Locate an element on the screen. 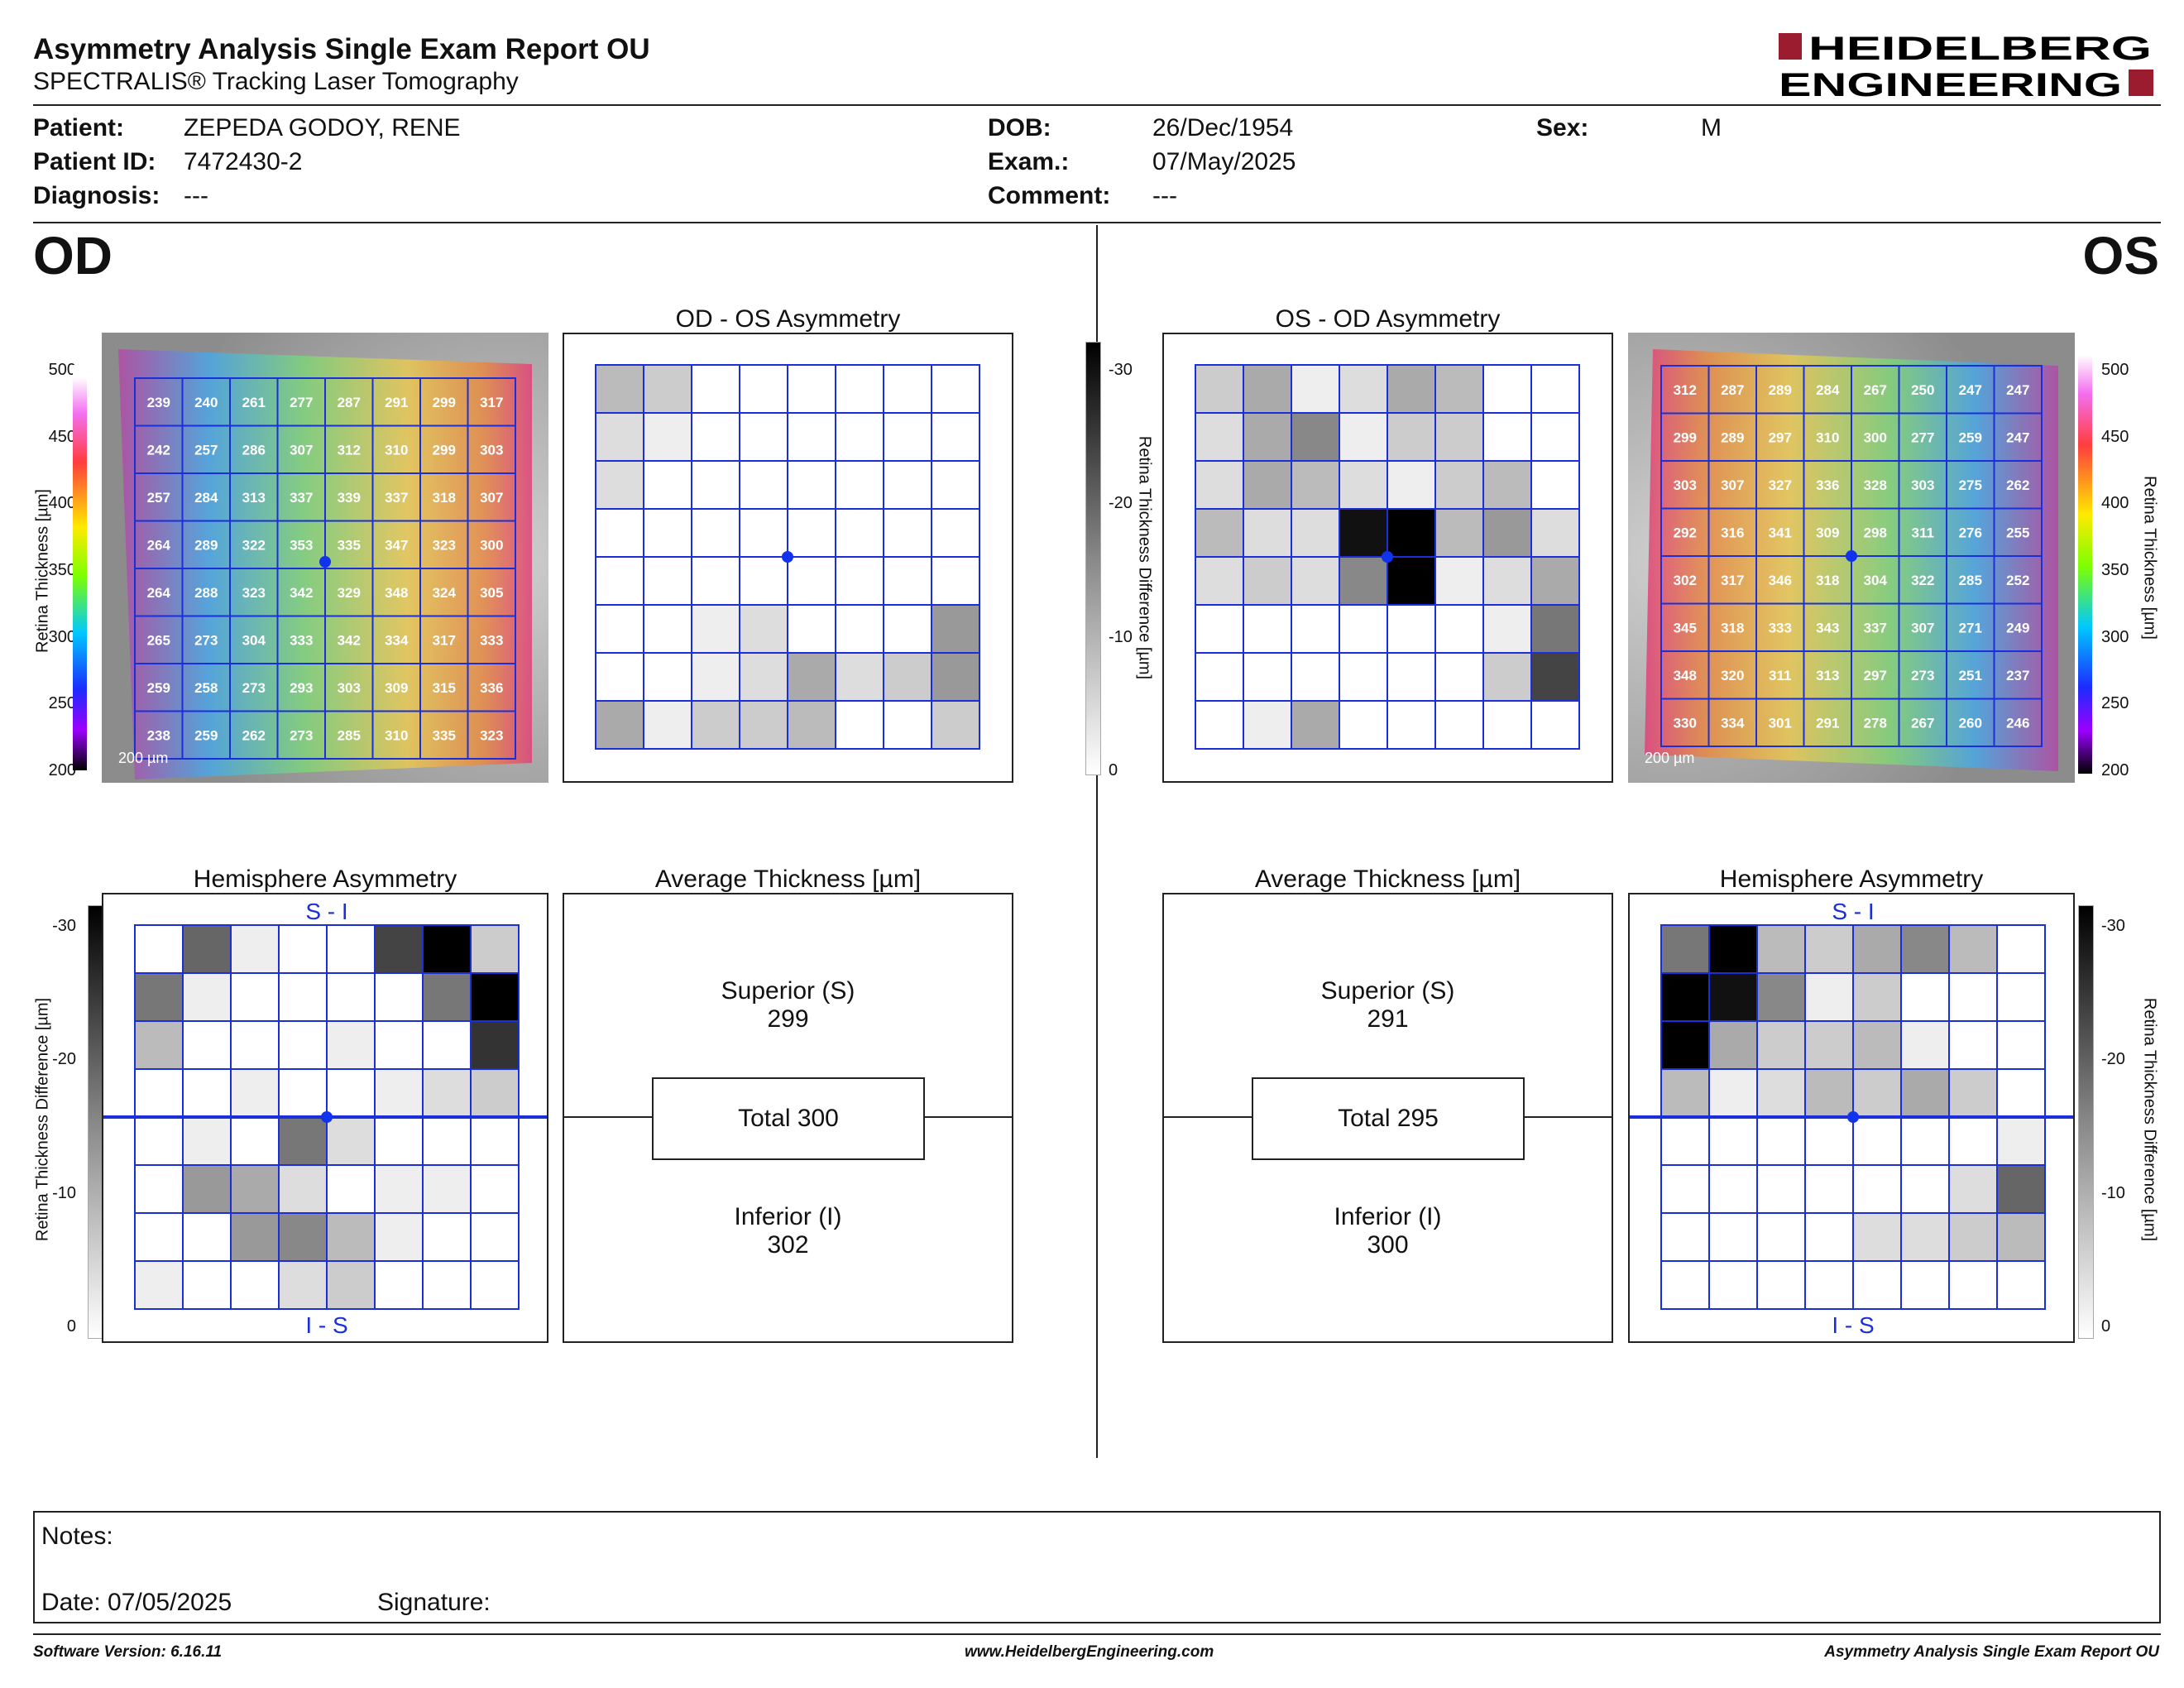 This screenshot has width=2184, height=1688. sex-label: Sex: is located at coordinates (1562, 127).